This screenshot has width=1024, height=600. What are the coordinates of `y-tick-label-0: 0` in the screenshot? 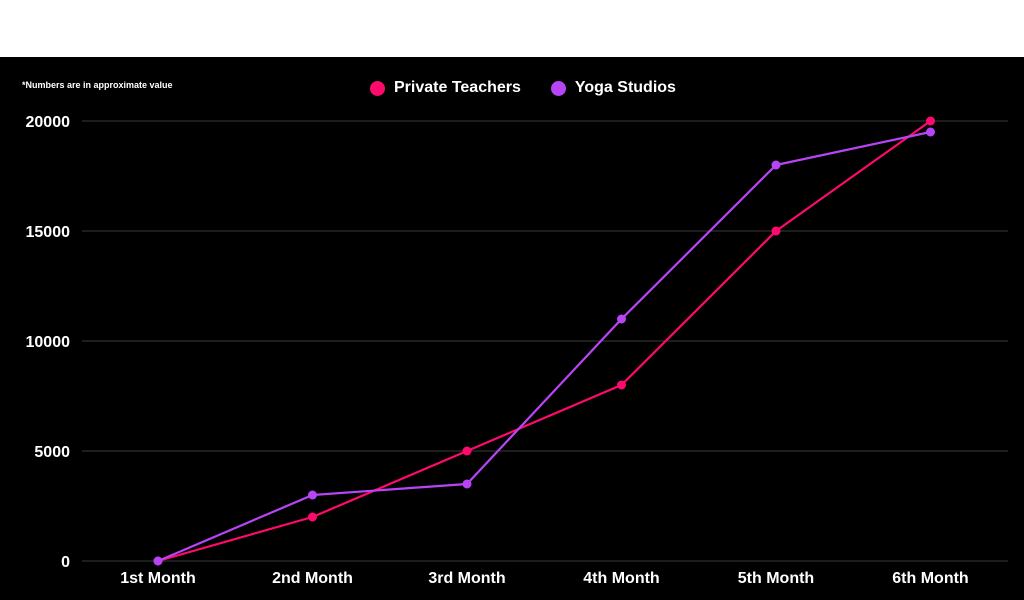 It's located at (65, 562).